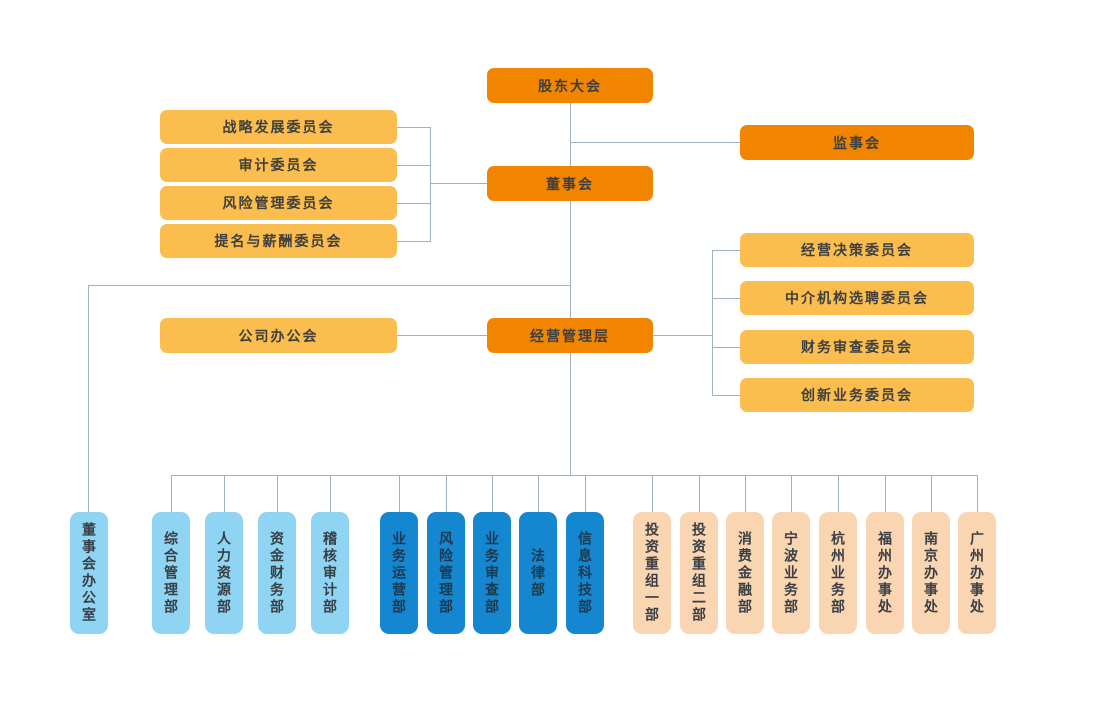 The height and width of the screenshot is (718, 1100). Describe the element at coordinates (699, 573) in the screenshot. I see `dept-investment-restructuring-2: 投资重组二部` at that location.